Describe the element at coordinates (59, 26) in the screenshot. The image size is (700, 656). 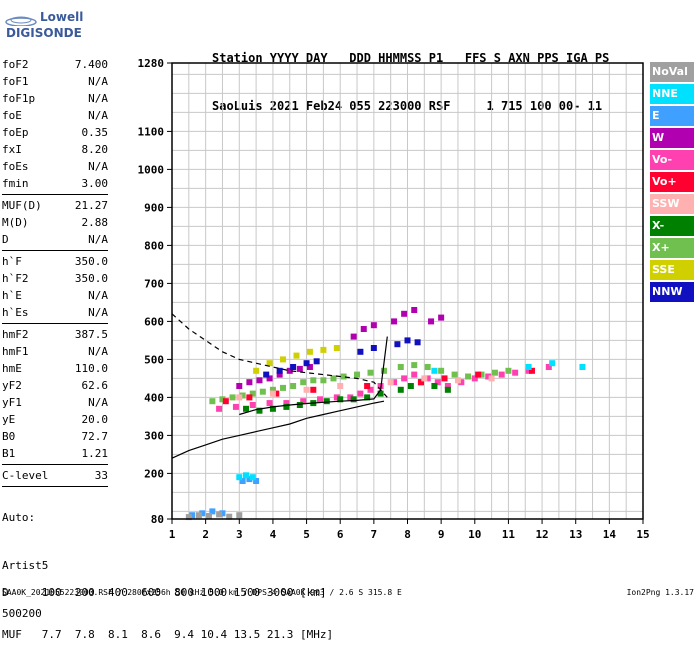
I see `lowell-digisonde-logo: Lowell DIGISONDE` at that location.